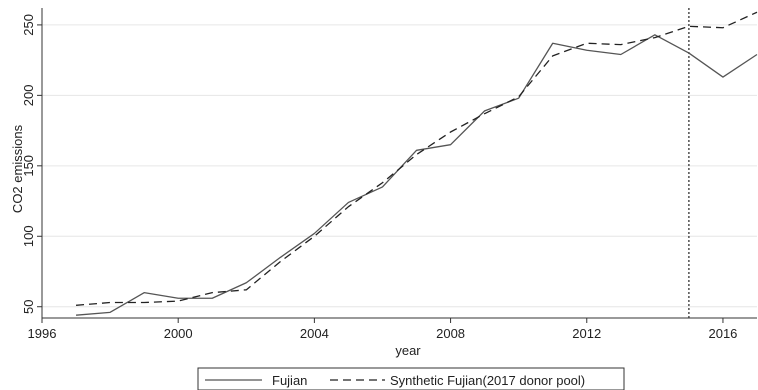 The image size is (758, 390). What do you see at coordinates (28, 96) in the screenshot?
I see `y-tick-label: 200` at bounding box center [28, 96].